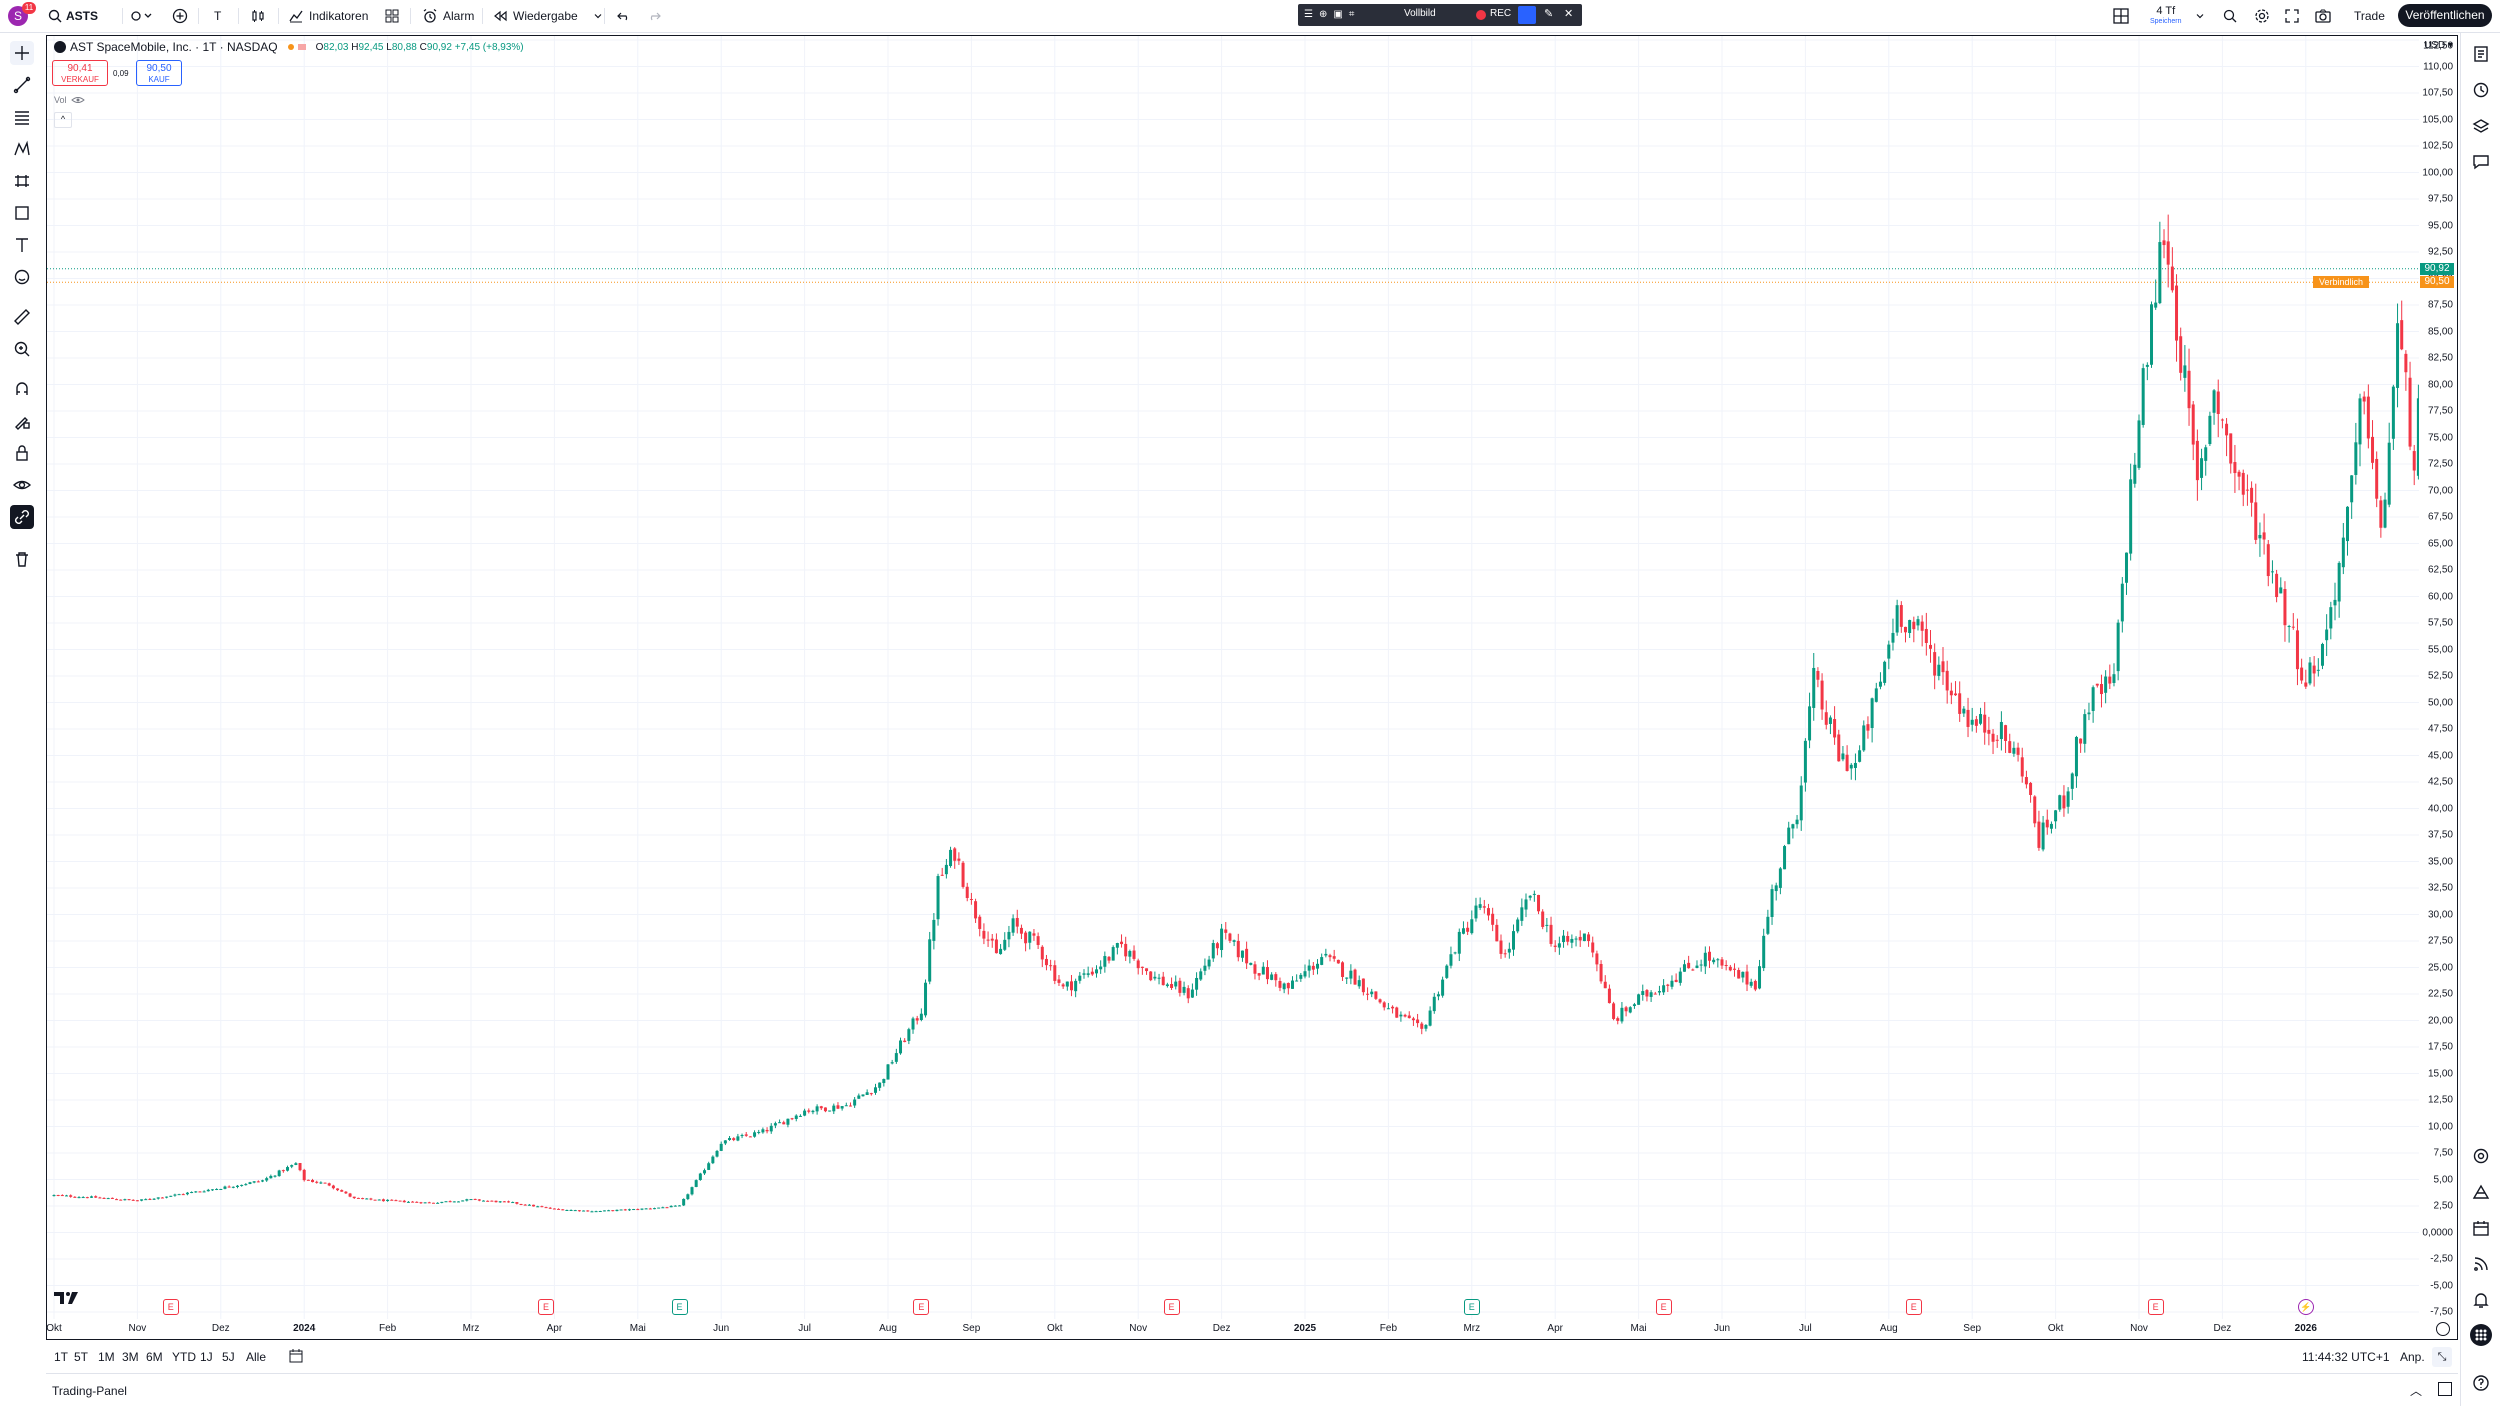 This screenshot has width=2500, height=1406. Describe the element at coordinates (2481, 126) in the screenshot. I see `object-tree-button` at that location.